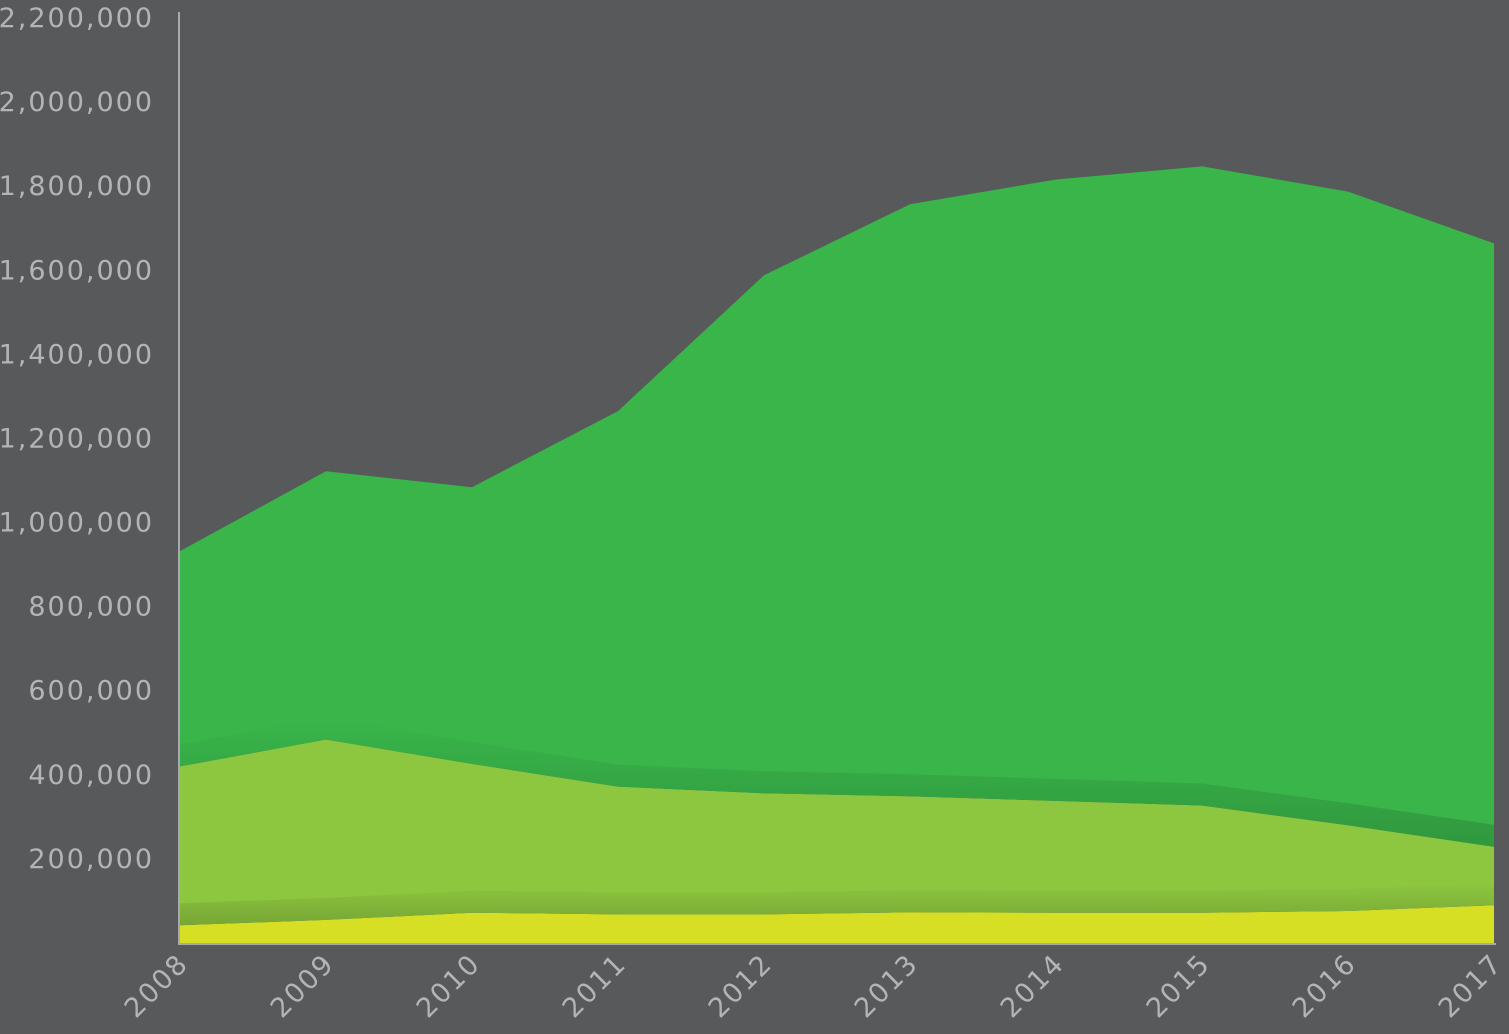 This screenshot has height=1034, width=1509. I want to click on x-axis-ticks: 2008 2009 2010 2011 2012 2013 2014 2015 2016 2017, so click(814, 986).